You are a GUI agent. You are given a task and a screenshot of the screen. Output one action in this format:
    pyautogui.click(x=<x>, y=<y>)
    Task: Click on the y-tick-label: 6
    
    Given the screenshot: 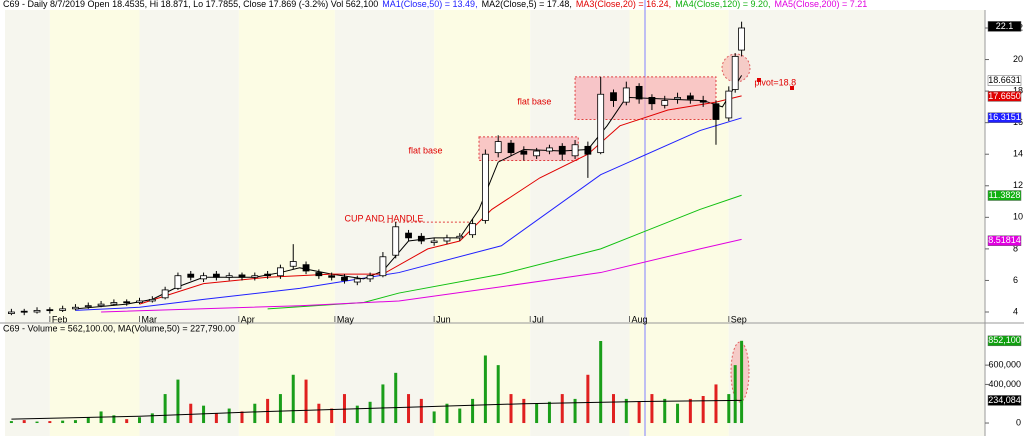 What is the action you would take?
    pyautogui.click(x=1015, y=280)
    